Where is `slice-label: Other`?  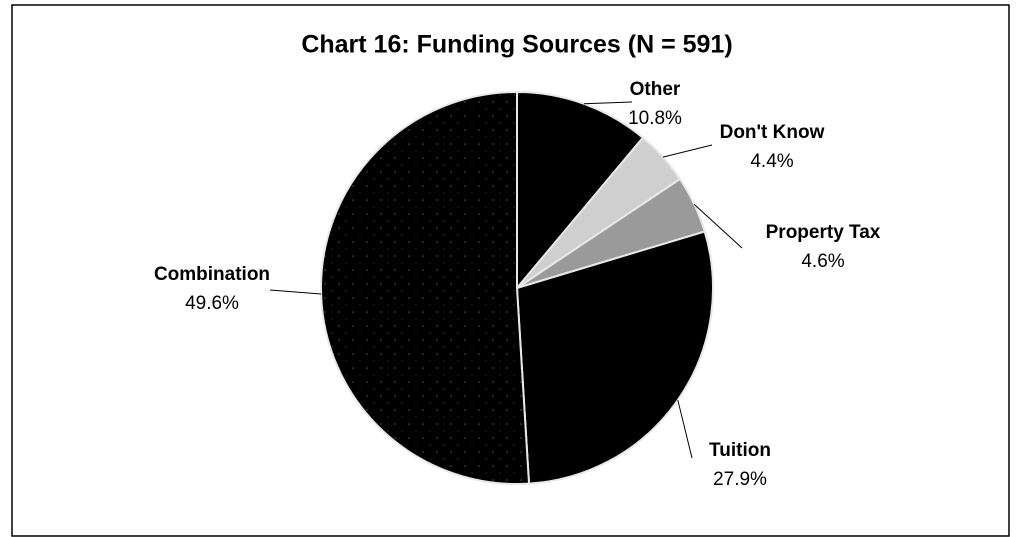 slice-label: Other is located at coordinates (655, 89).